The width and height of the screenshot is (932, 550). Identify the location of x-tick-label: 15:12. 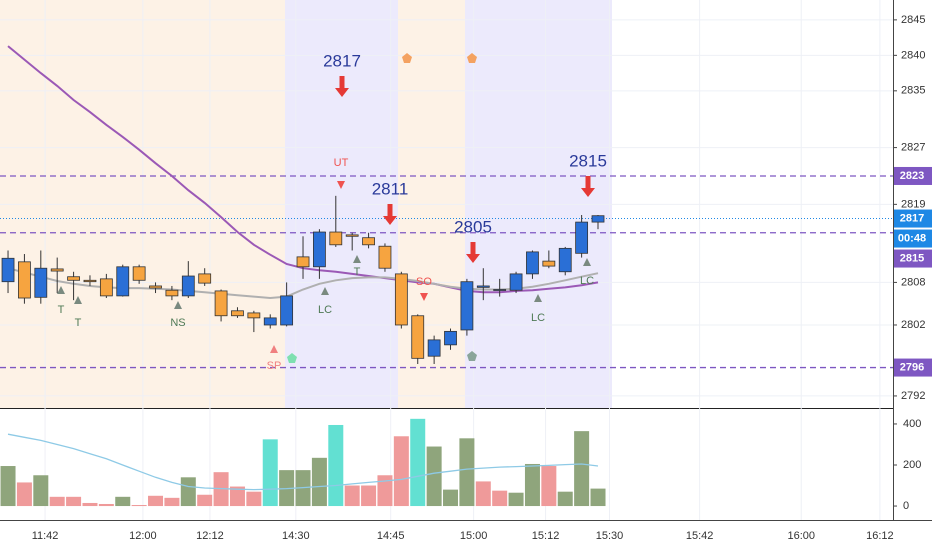
(546, 536).